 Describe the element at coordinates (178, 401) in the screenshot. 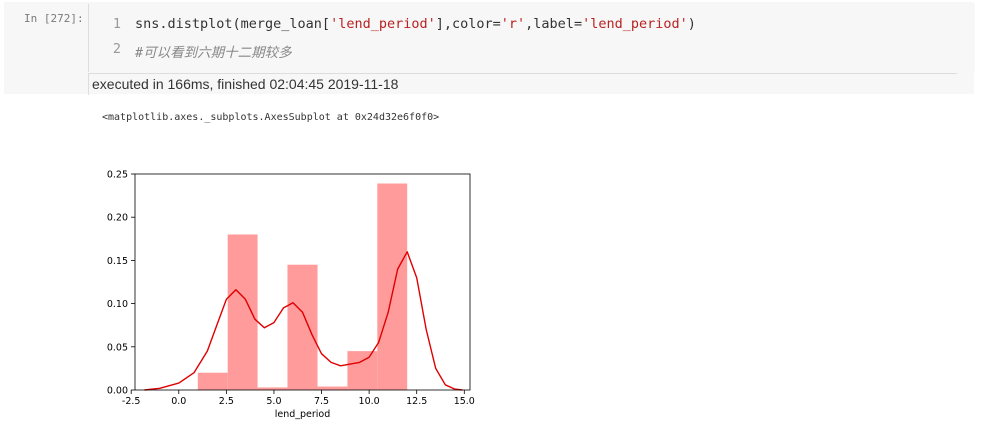

I see `x-tick-label: 0.0` at that location.